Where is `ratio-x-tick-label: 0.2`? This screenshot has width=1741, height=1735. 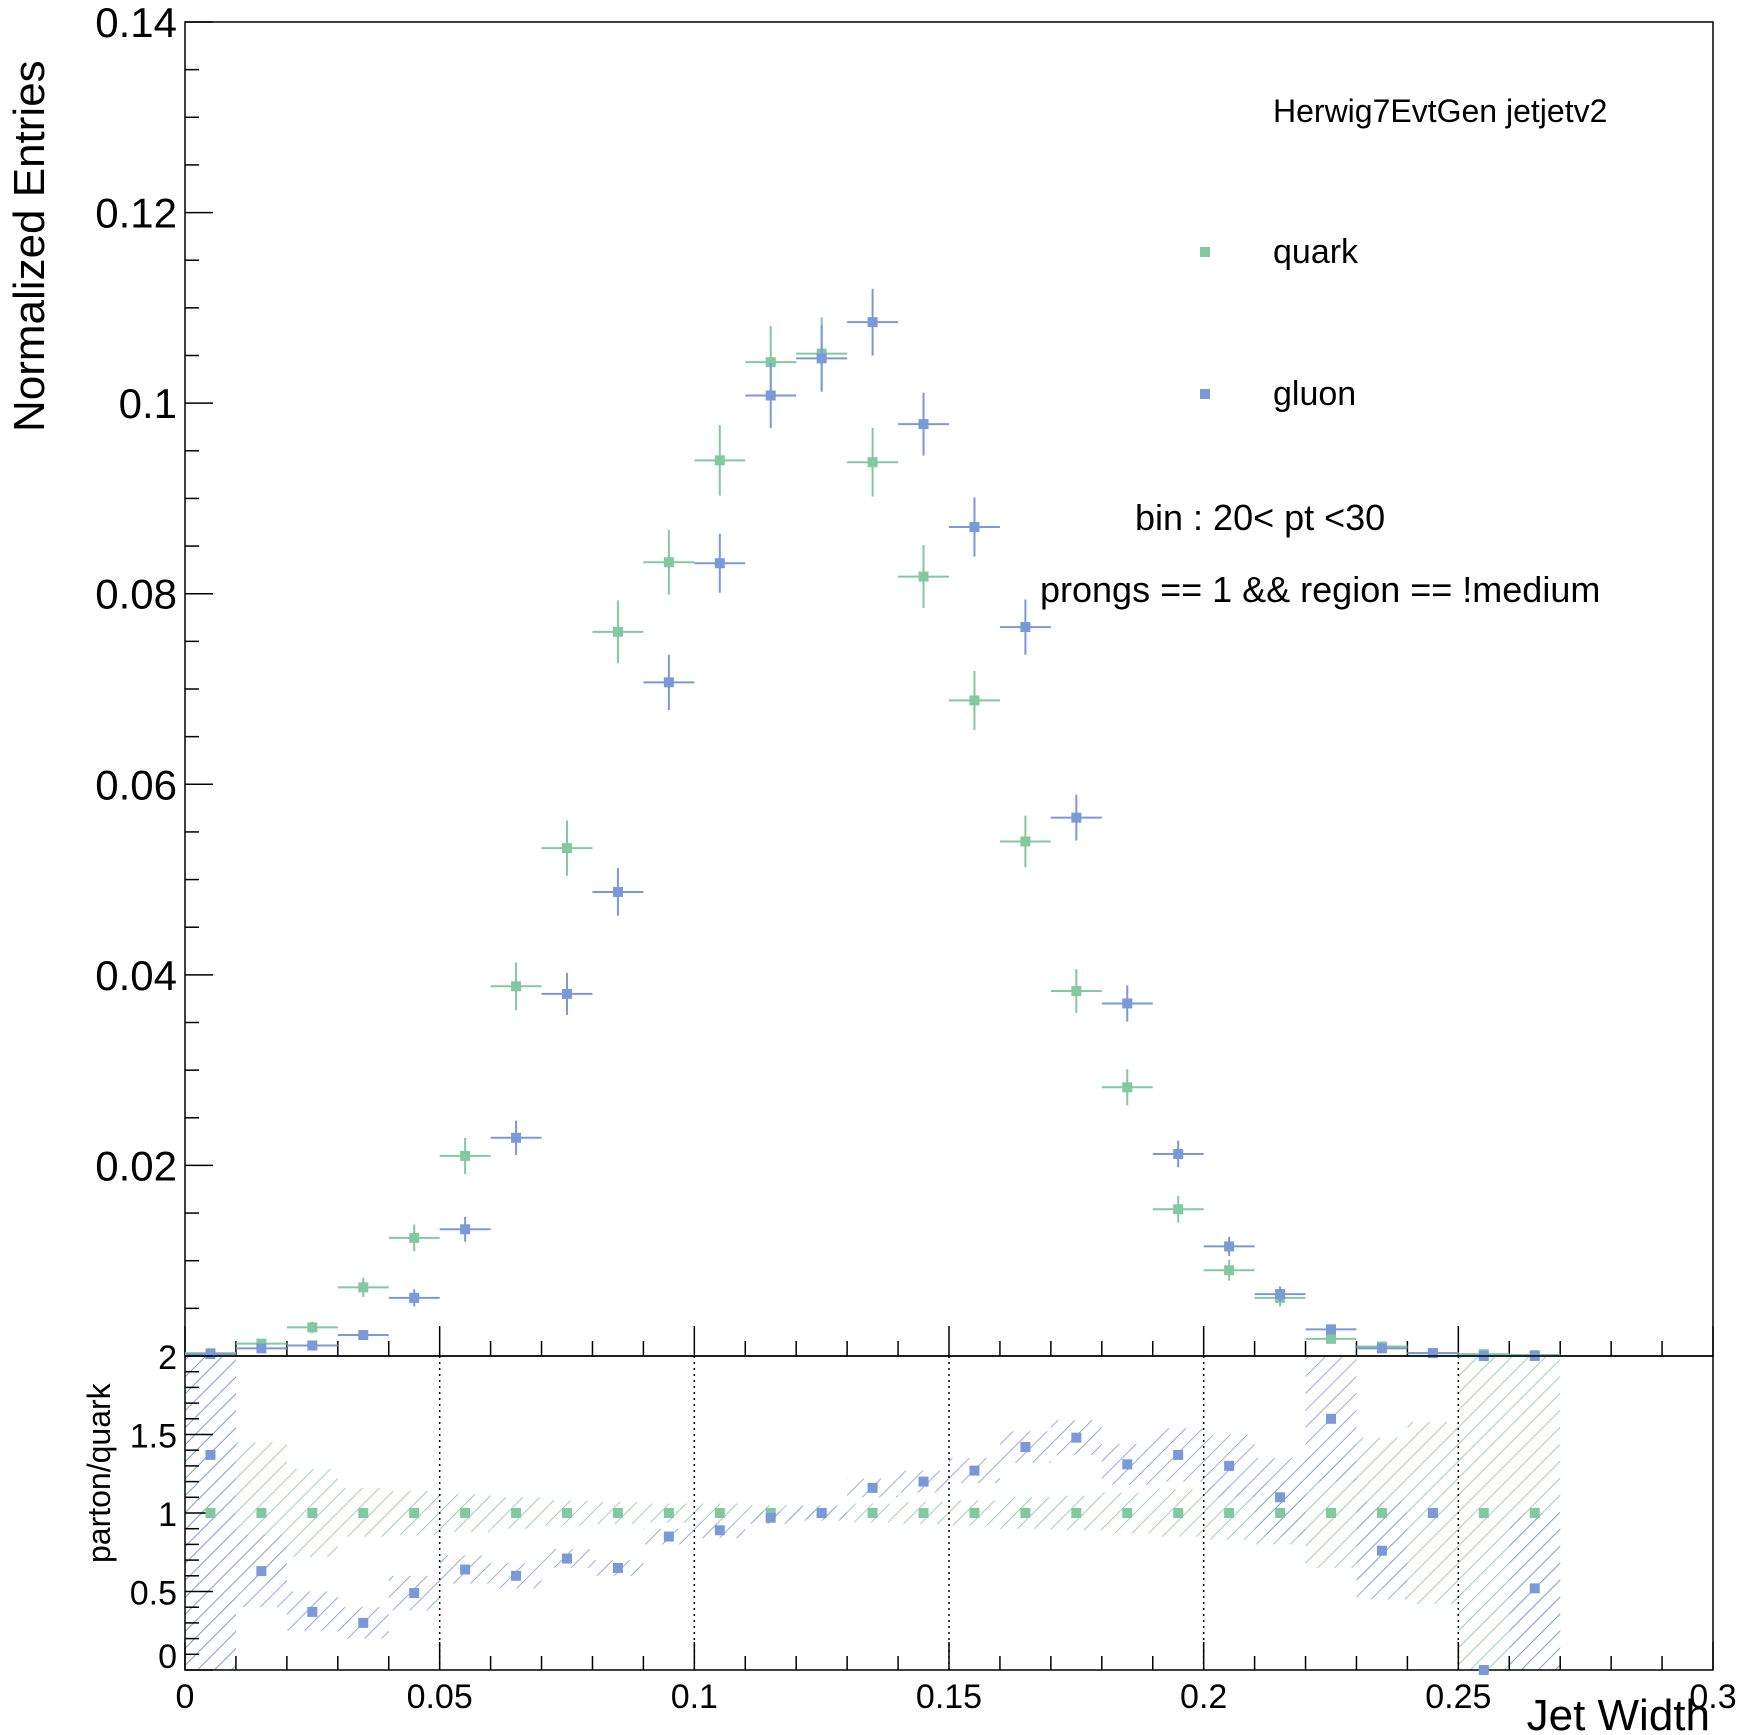 ratio-x-tick-label: 0.2 is located at coordinates (1203, 1697).